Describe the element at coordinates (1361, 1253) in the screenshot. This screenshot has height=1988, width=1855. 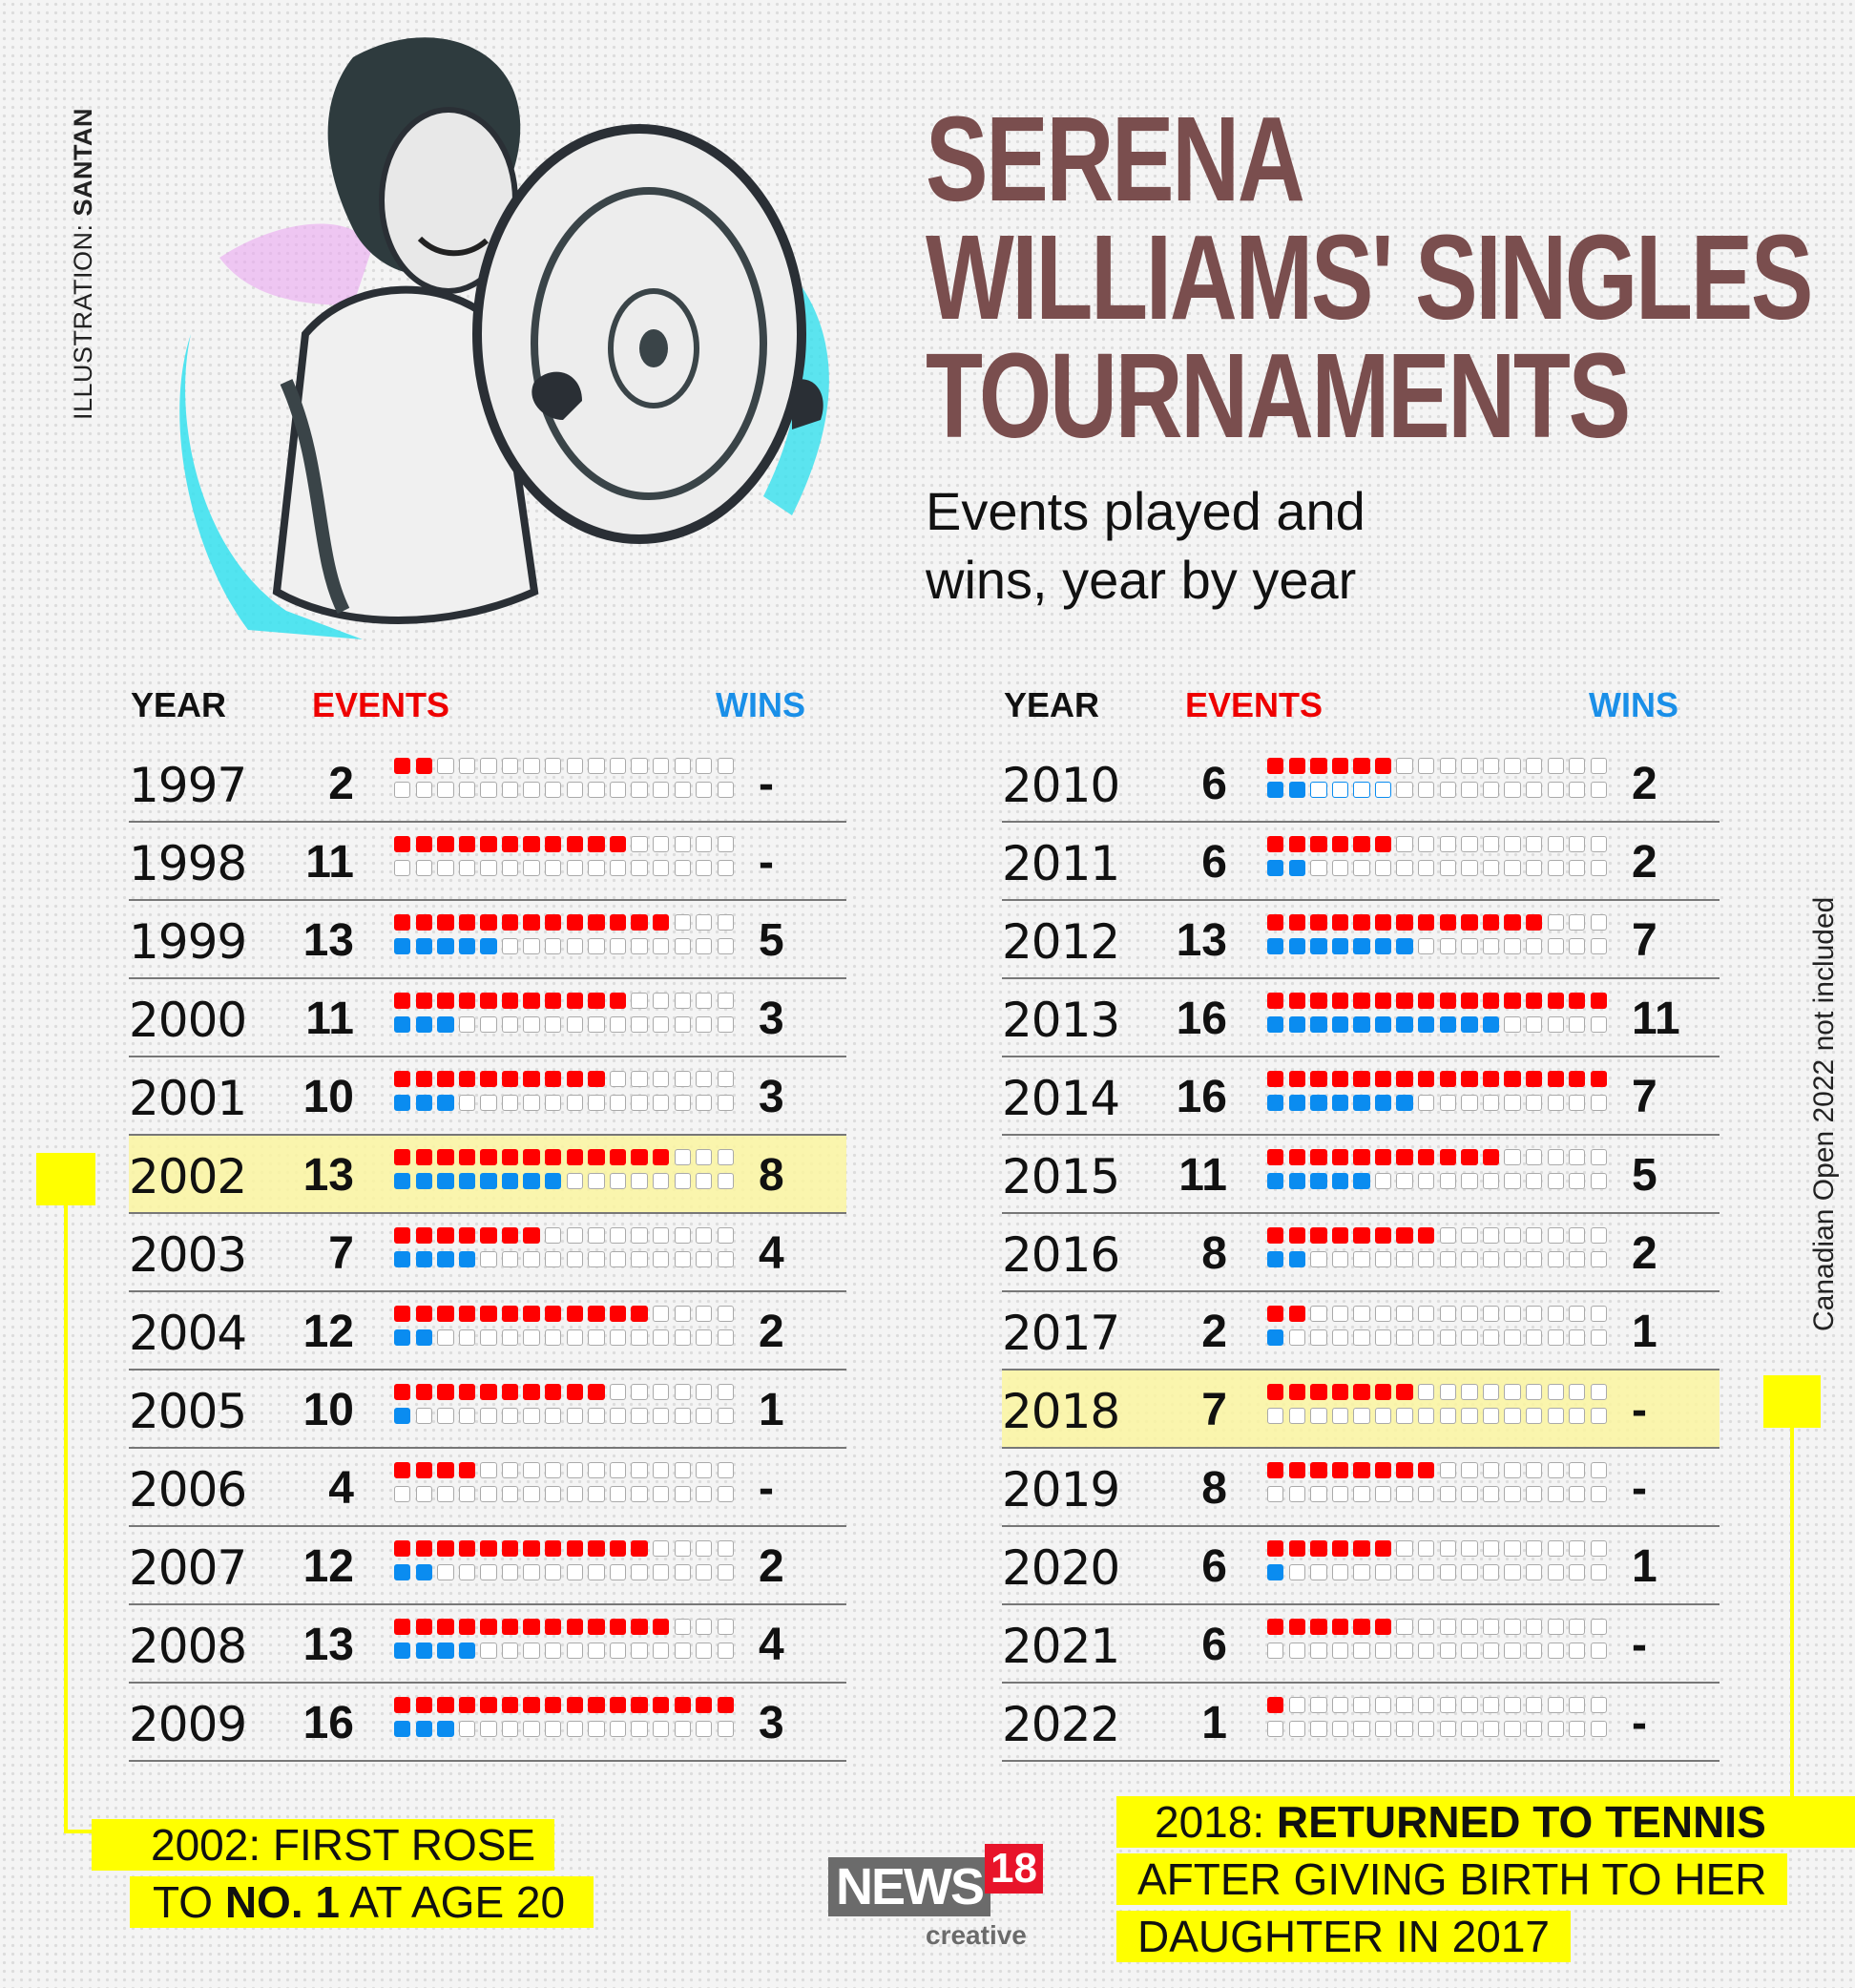
I see `table-row: 2016 8 2` at that location.